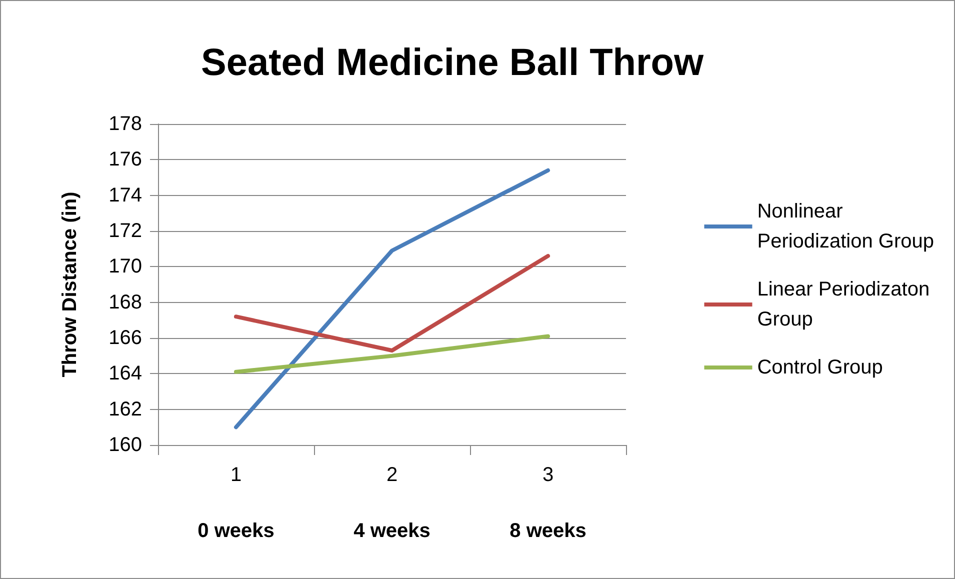  I want to click on y-tick-label: 170, so click(125, 267).